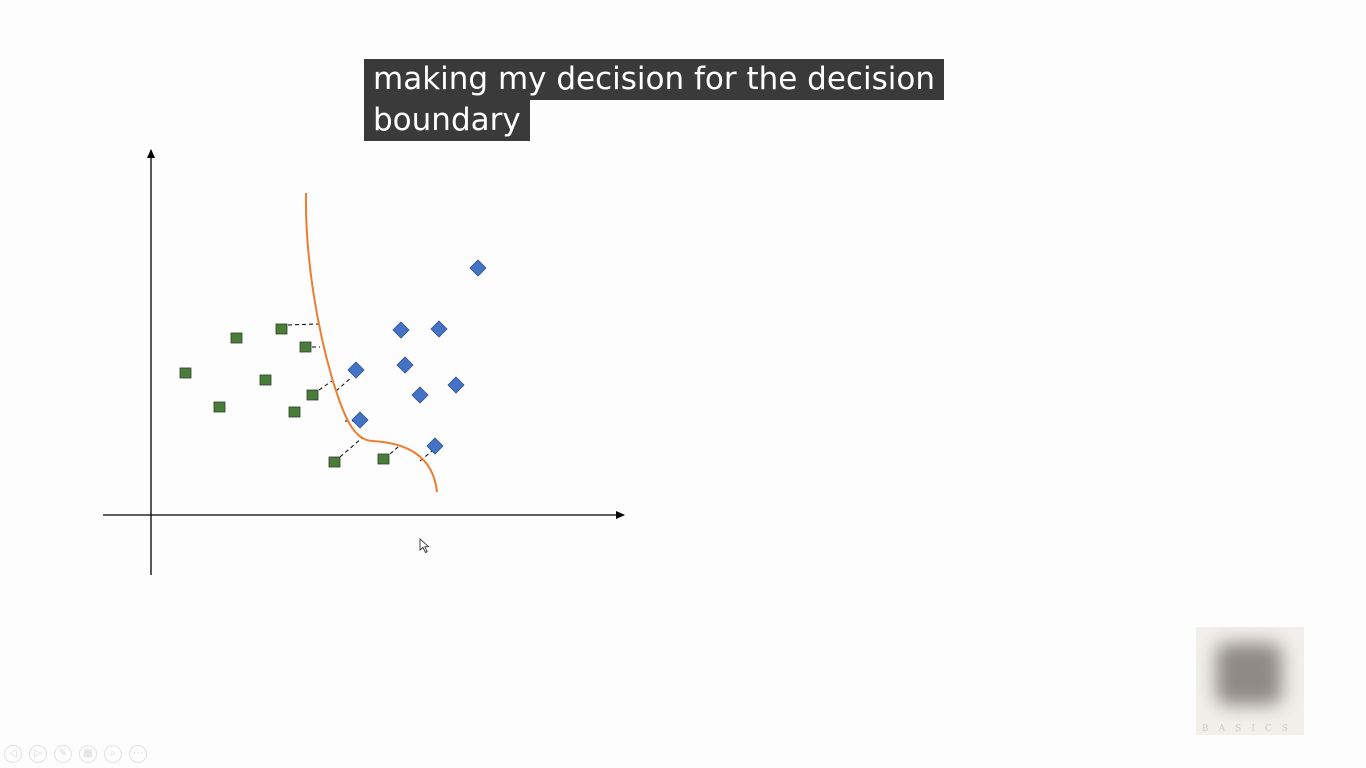  I want to click on mouse-cursor-icon, so click(424, 546).